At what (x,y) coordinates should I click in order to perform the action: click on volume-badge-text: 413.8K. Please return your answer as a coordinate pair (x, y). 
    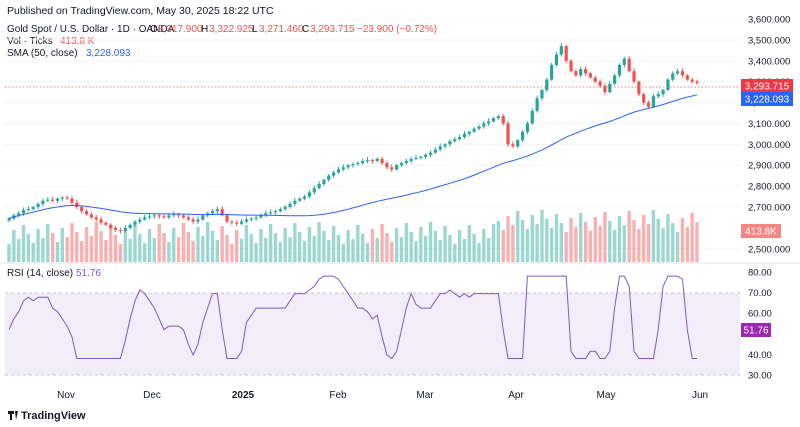
    Looking at the image, I should click on (761, 232).